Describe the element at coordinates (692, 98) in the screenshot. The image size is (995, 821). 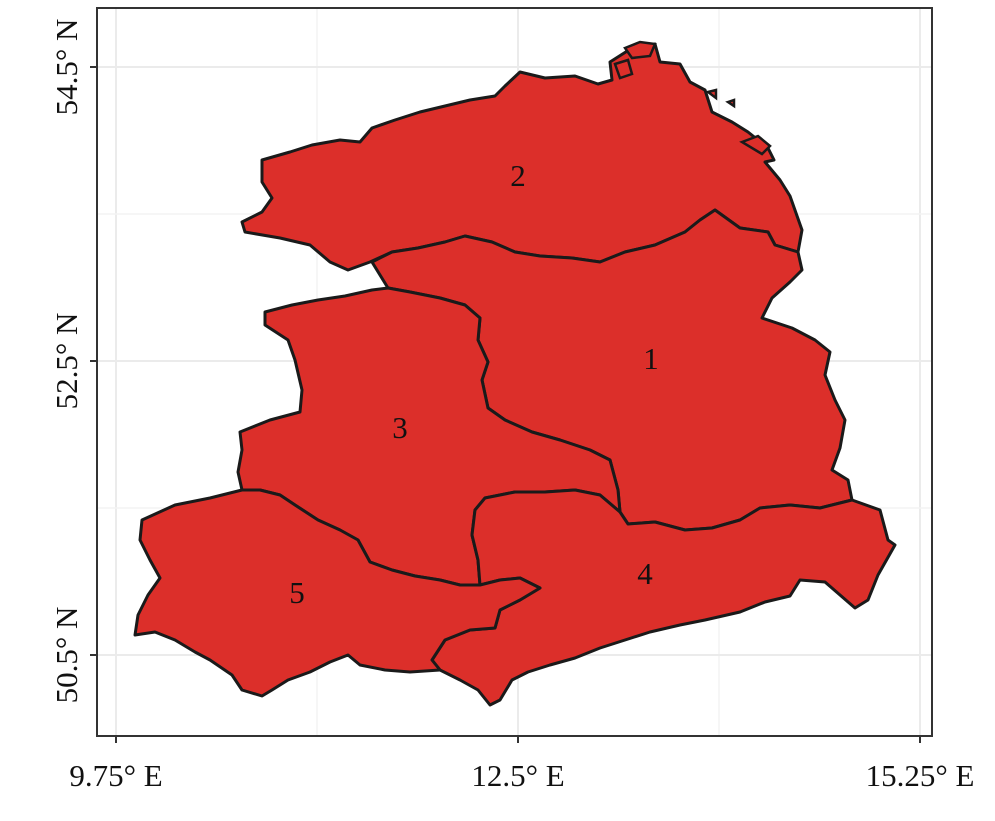
I see `islands` at that location.